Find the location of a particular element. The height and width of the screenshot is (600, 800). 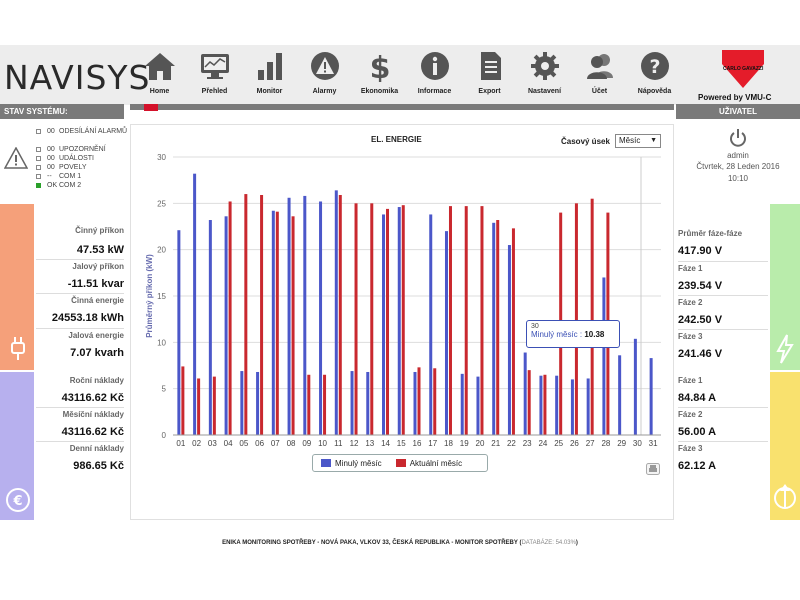

period-select: Měsíc ▼ is located at coordinates (638, 141).